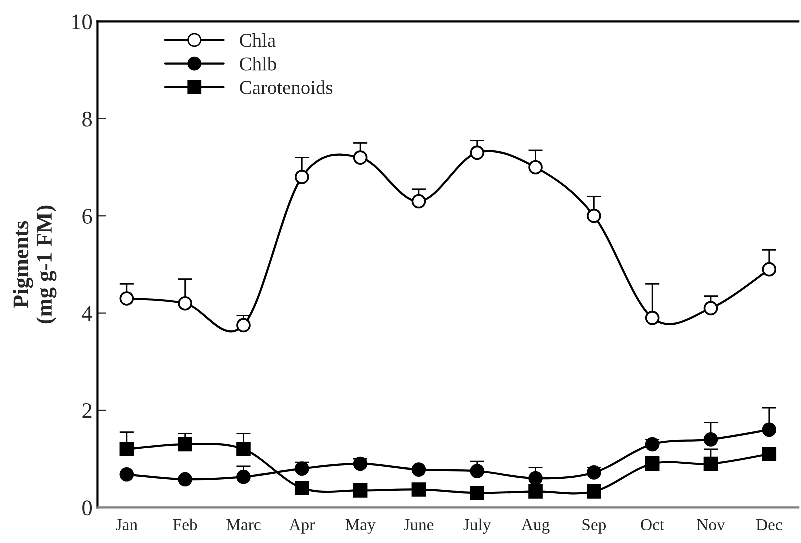  Describe the element at coordinates (711, 525) in the screenshot. I see `x-tick-label: Nov` at that location.